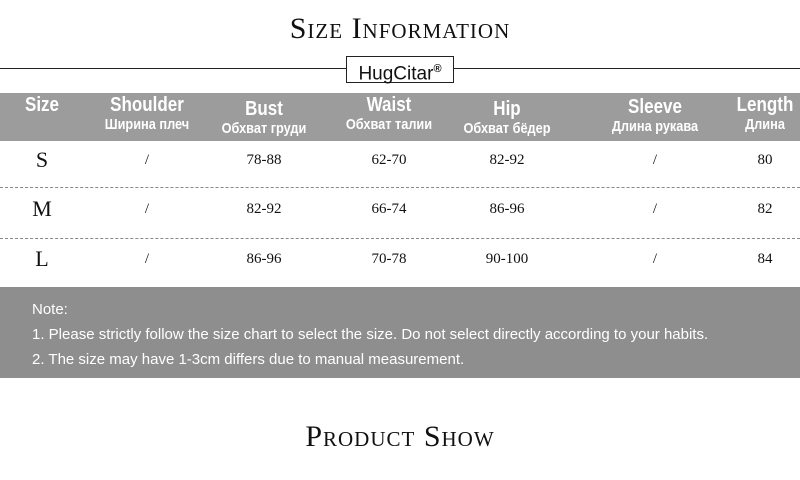  What do you see at coordinates (389, 124) in the screenshot?
I see `column-label-ru: Обхват талии` at bounding box center [389, 124].